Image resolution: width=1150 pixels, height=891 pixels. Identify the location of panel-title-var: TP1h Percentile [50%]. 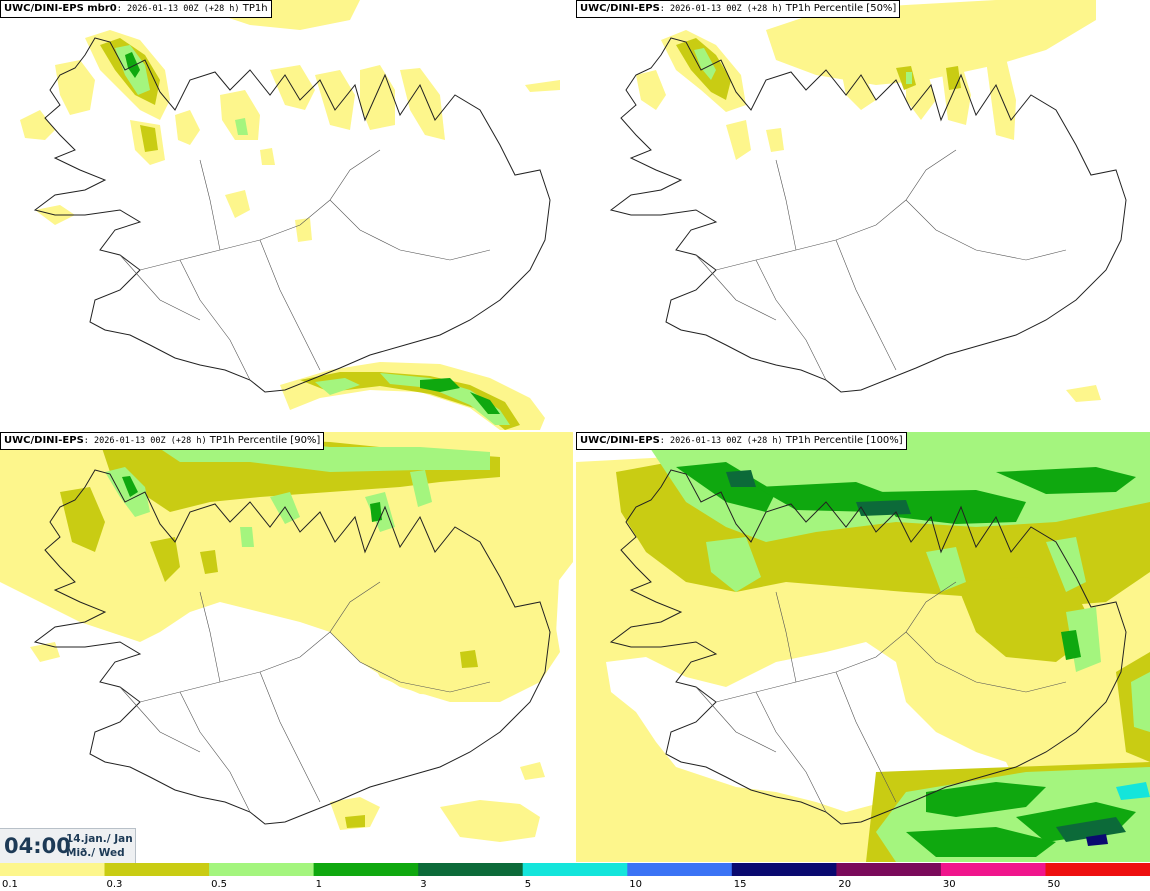
(839, 8).